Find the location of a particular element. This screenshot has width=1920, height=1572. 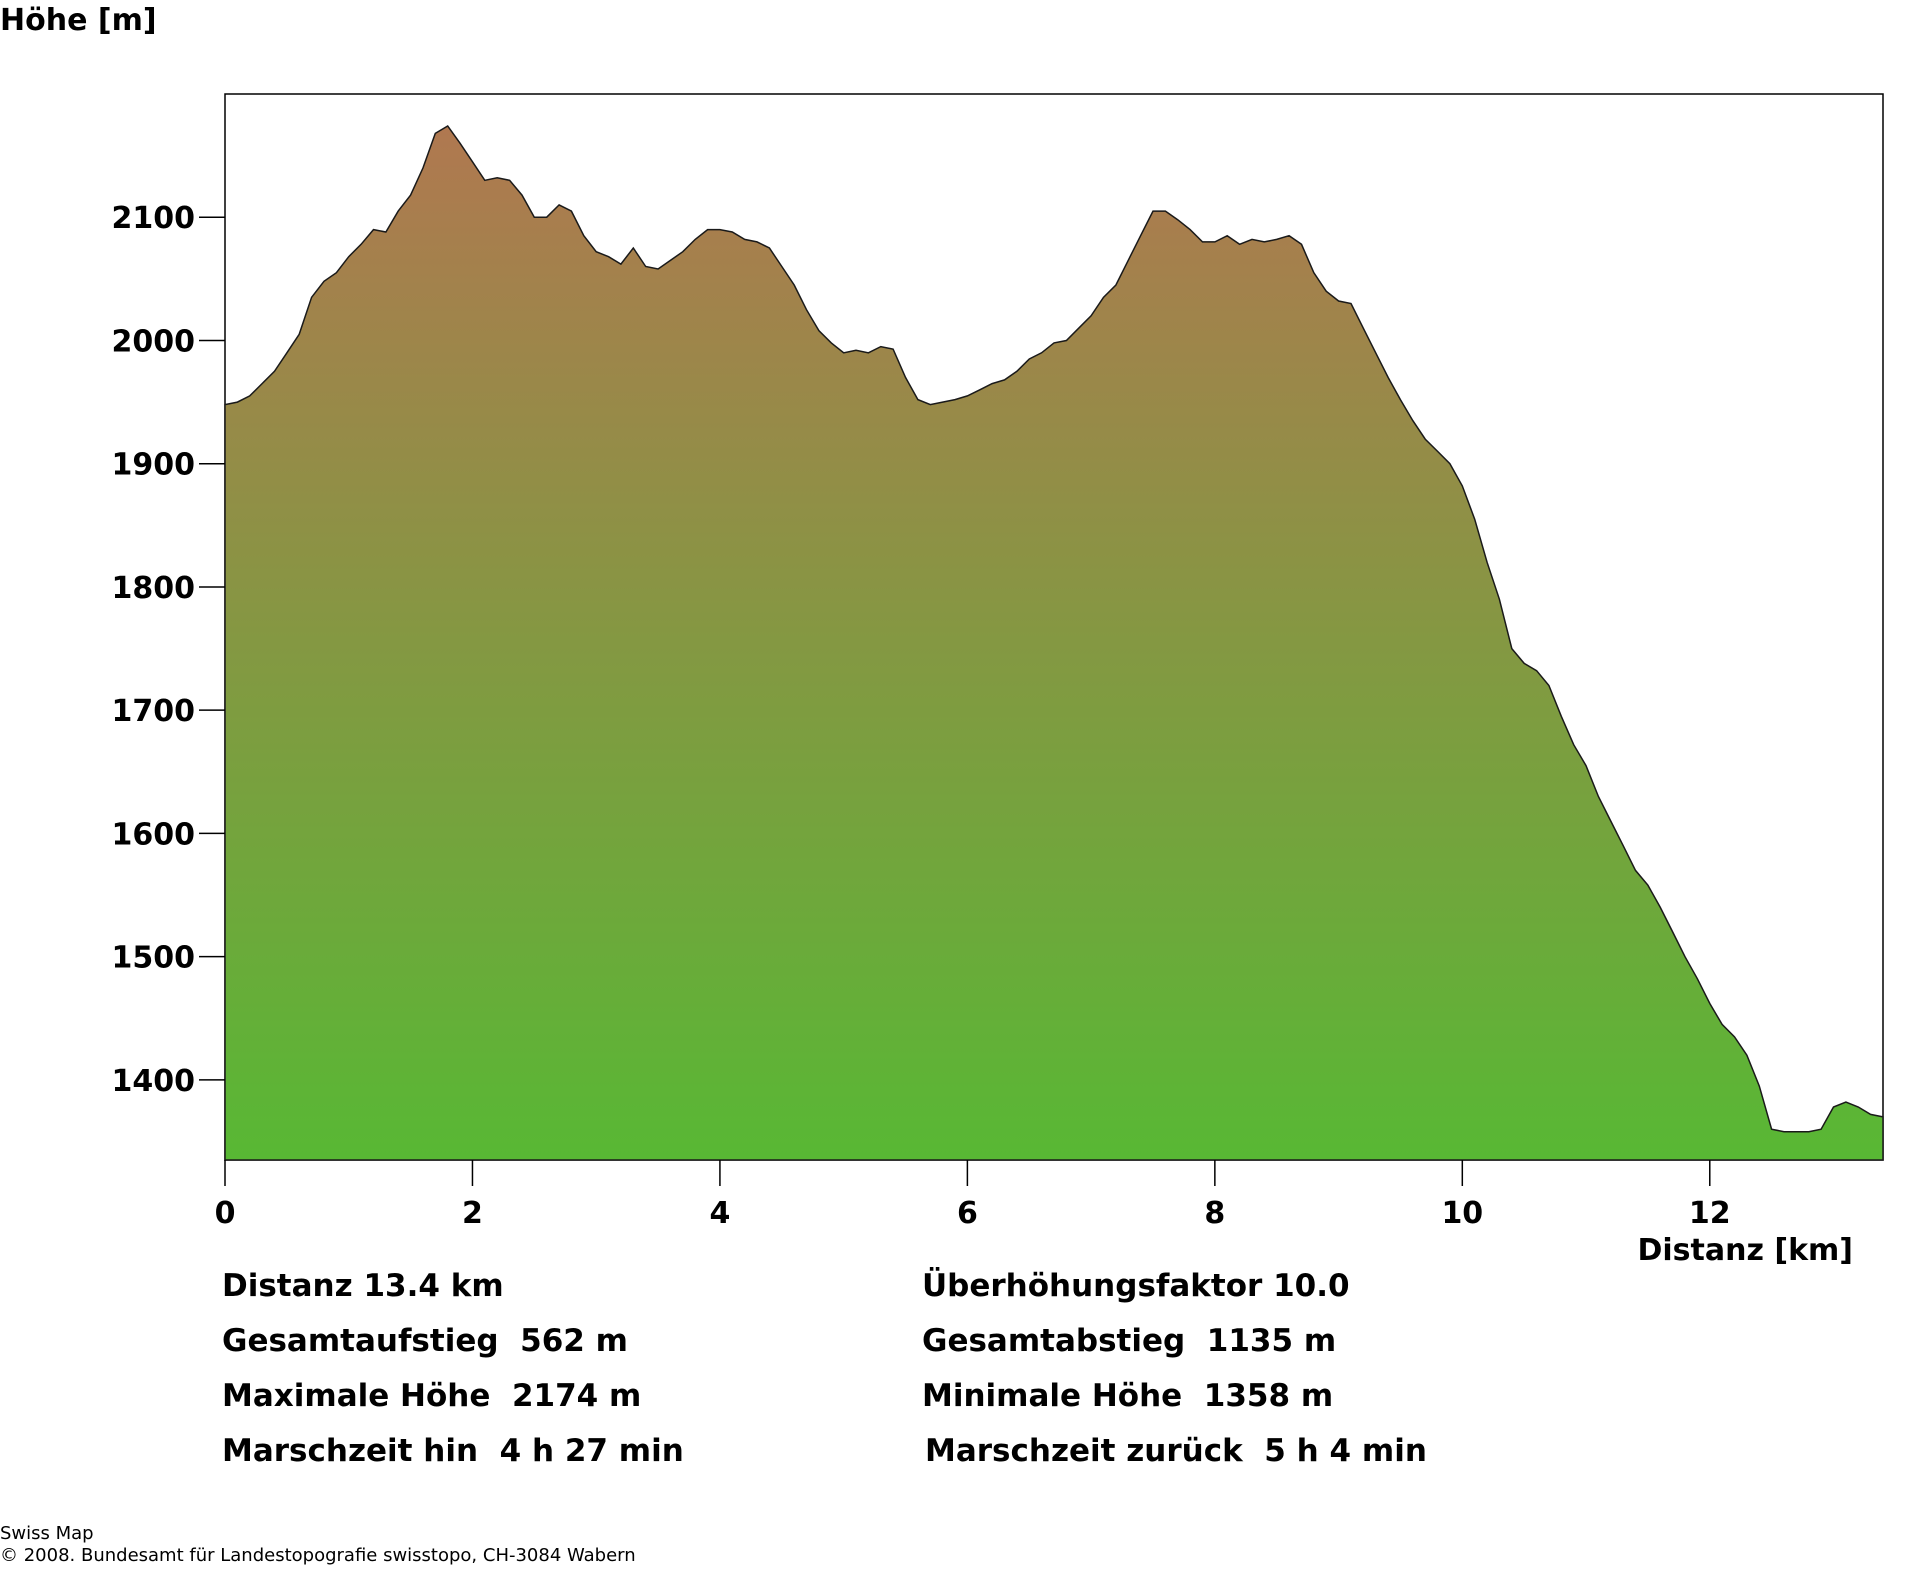

x-tick-label: 10 is located at coordinates (1462, 1213).